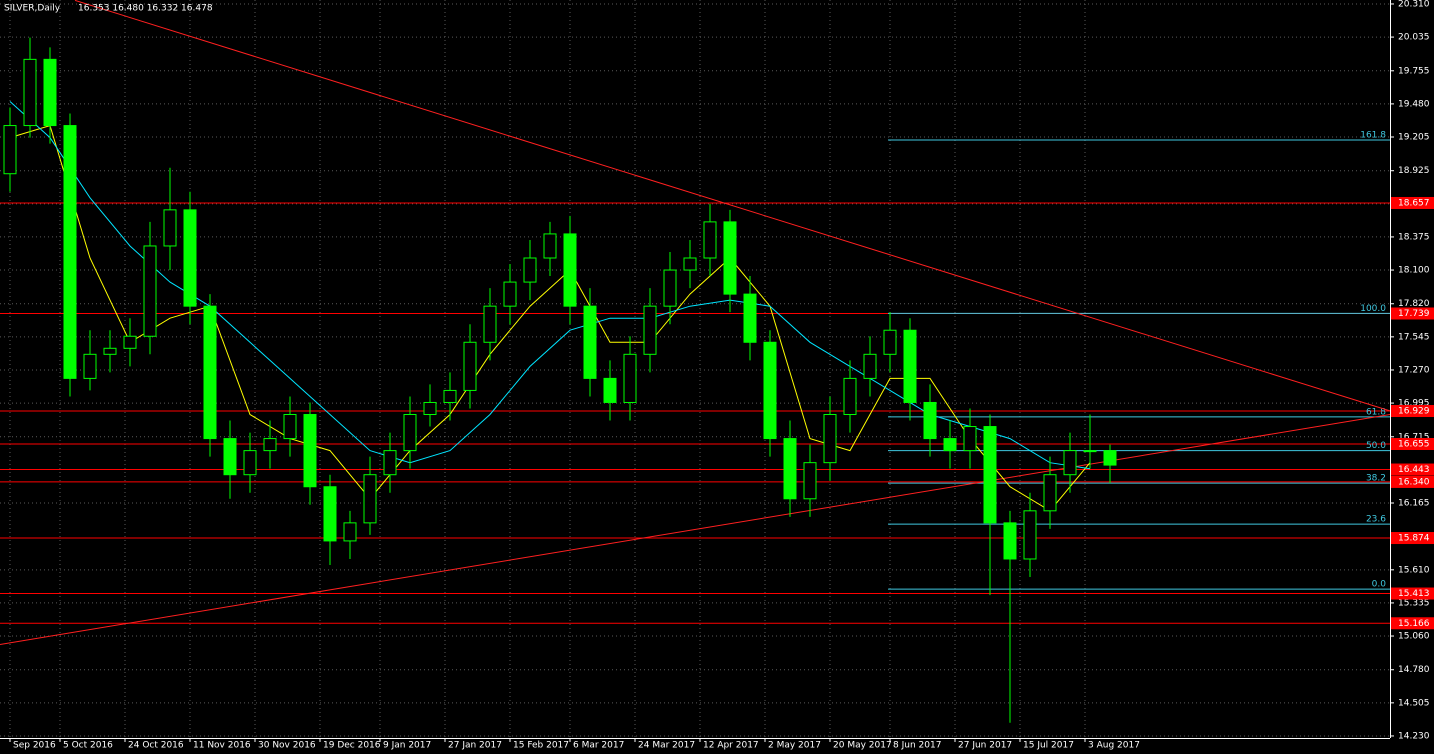  I want to click on y-tick-label: 18.375, so click(1414, 237).